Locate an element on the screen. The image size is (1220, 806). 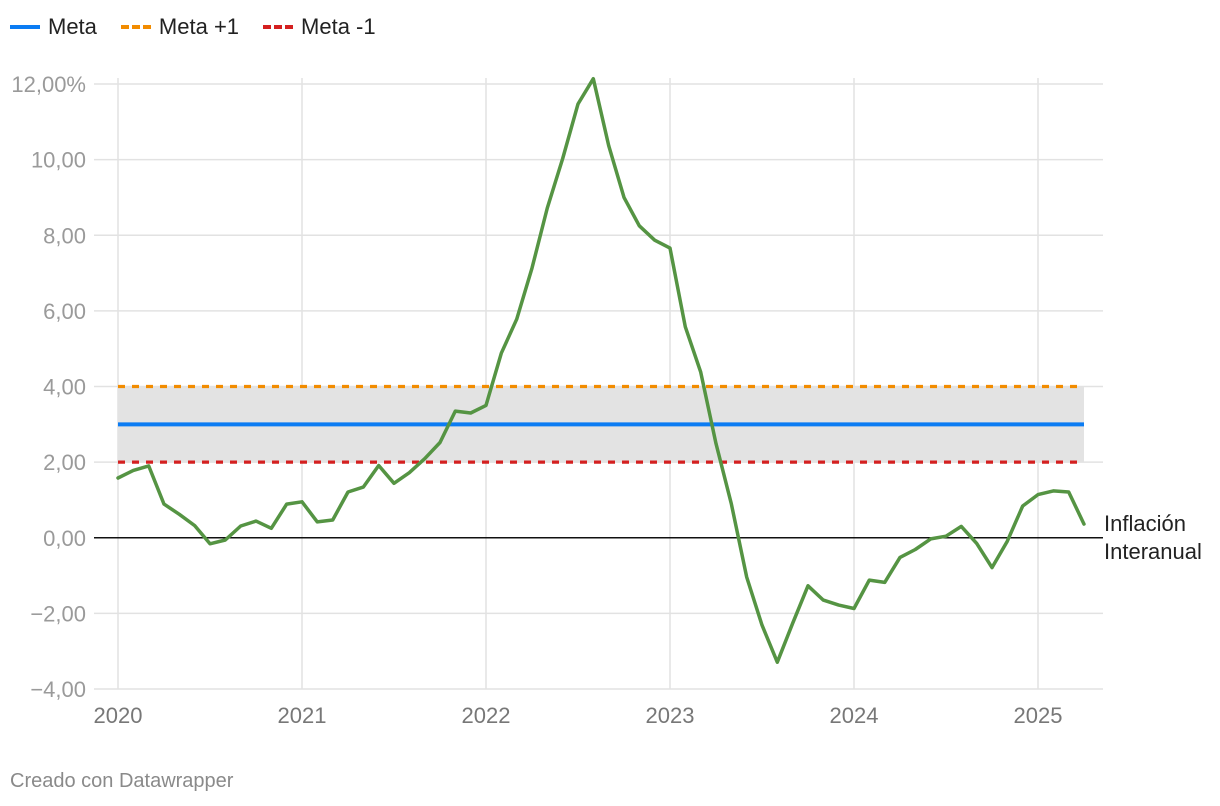
y-tick-label: 10,00 is located at coordinates (58, 160).